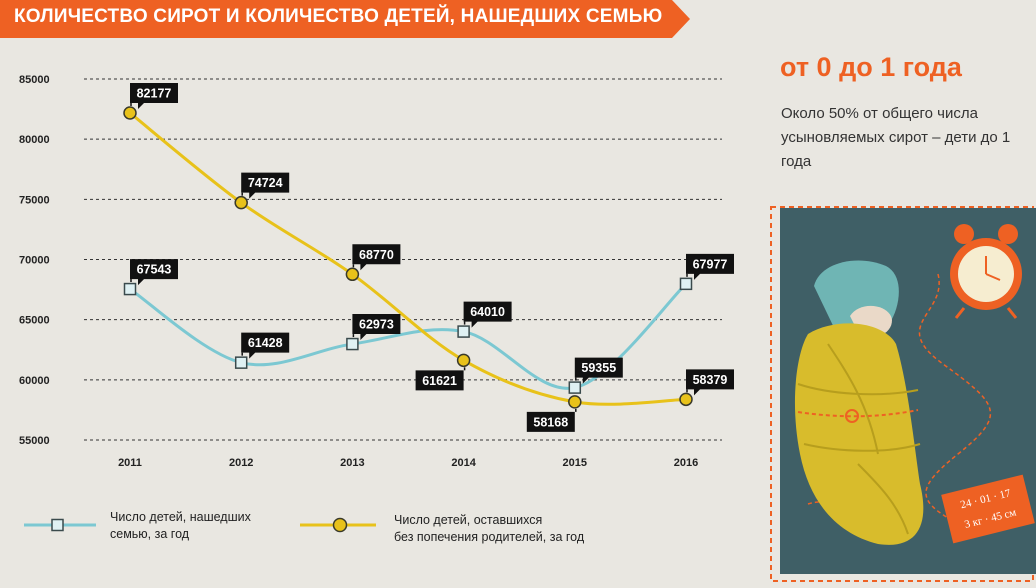  I want to click on data-label: 67977, so click(710, 266).